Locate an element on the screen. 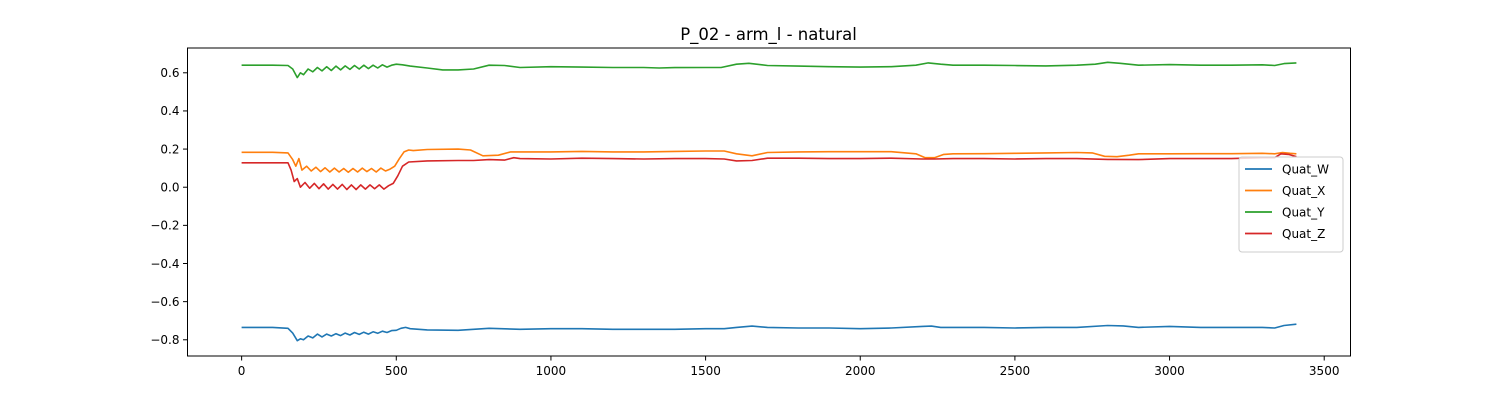 This screenshot has width=1500, height=404. series-line-quat-z is located at coordinates (769, 172).